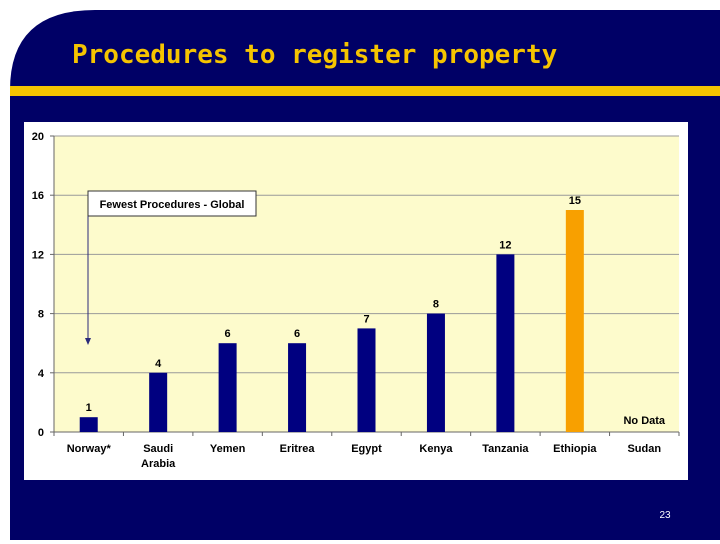  Describe the element at coordinates (575, 449) in the screenshot. I see `x-tick-label: Ethiopia` at that location.